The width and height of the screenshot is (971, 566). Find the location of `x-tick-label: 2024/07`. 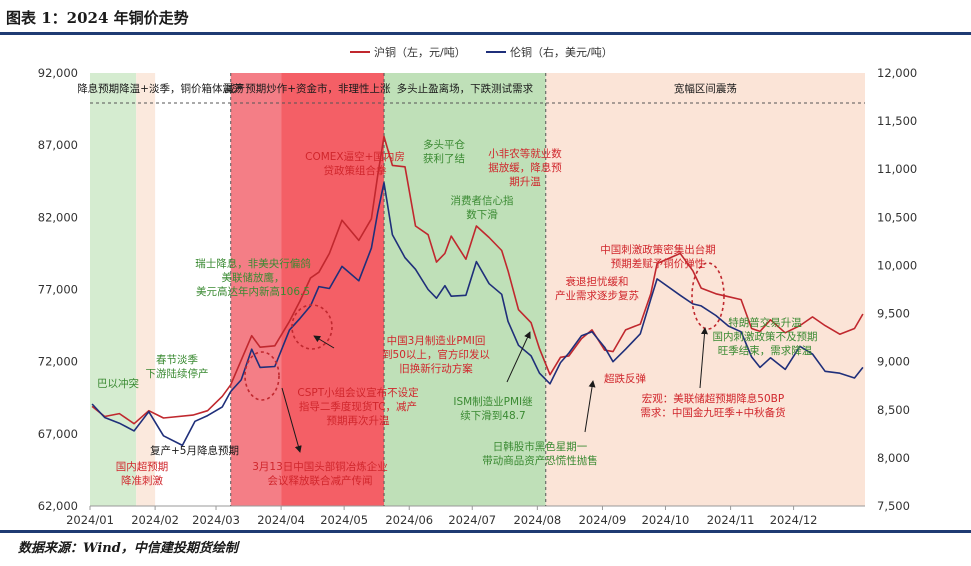

x-tick-label: 2024/07 is located at coordinates (472, 520).